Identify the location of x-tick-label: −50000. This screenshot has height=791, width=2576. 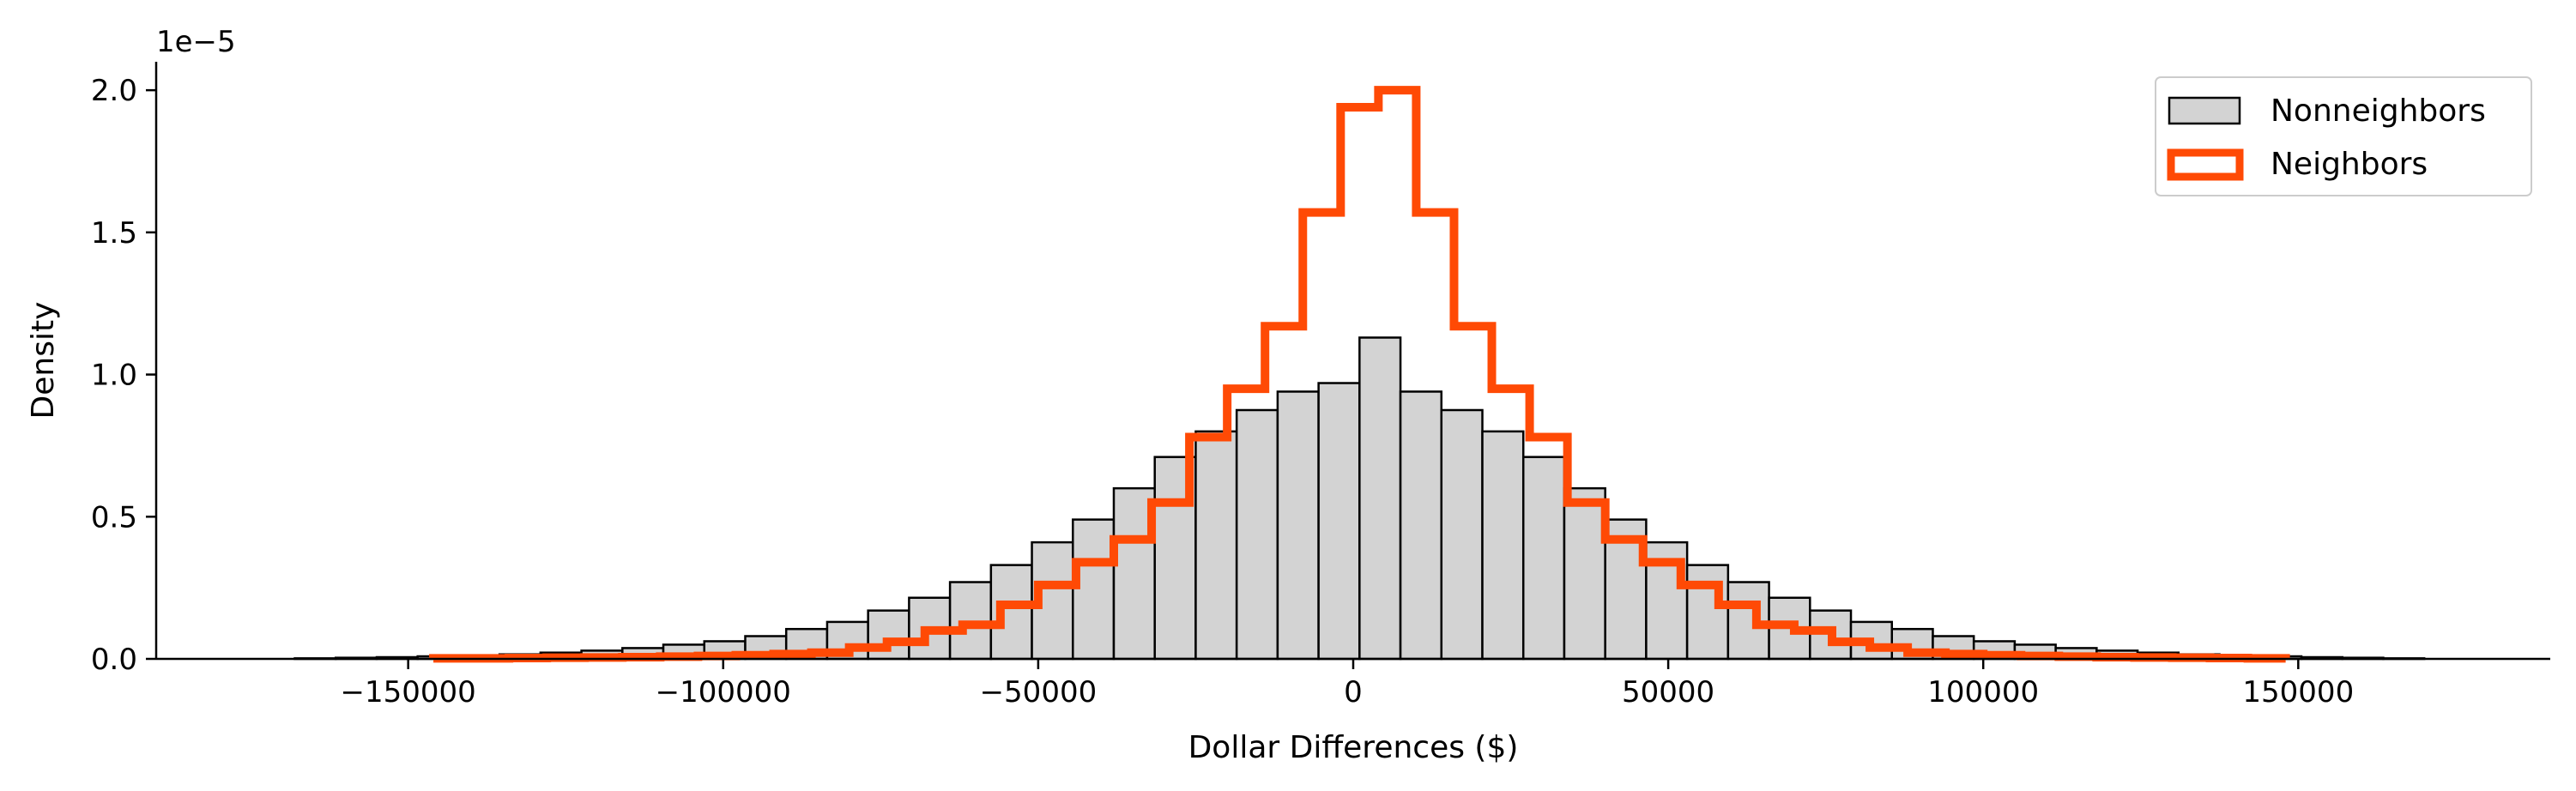
(1039, 692).